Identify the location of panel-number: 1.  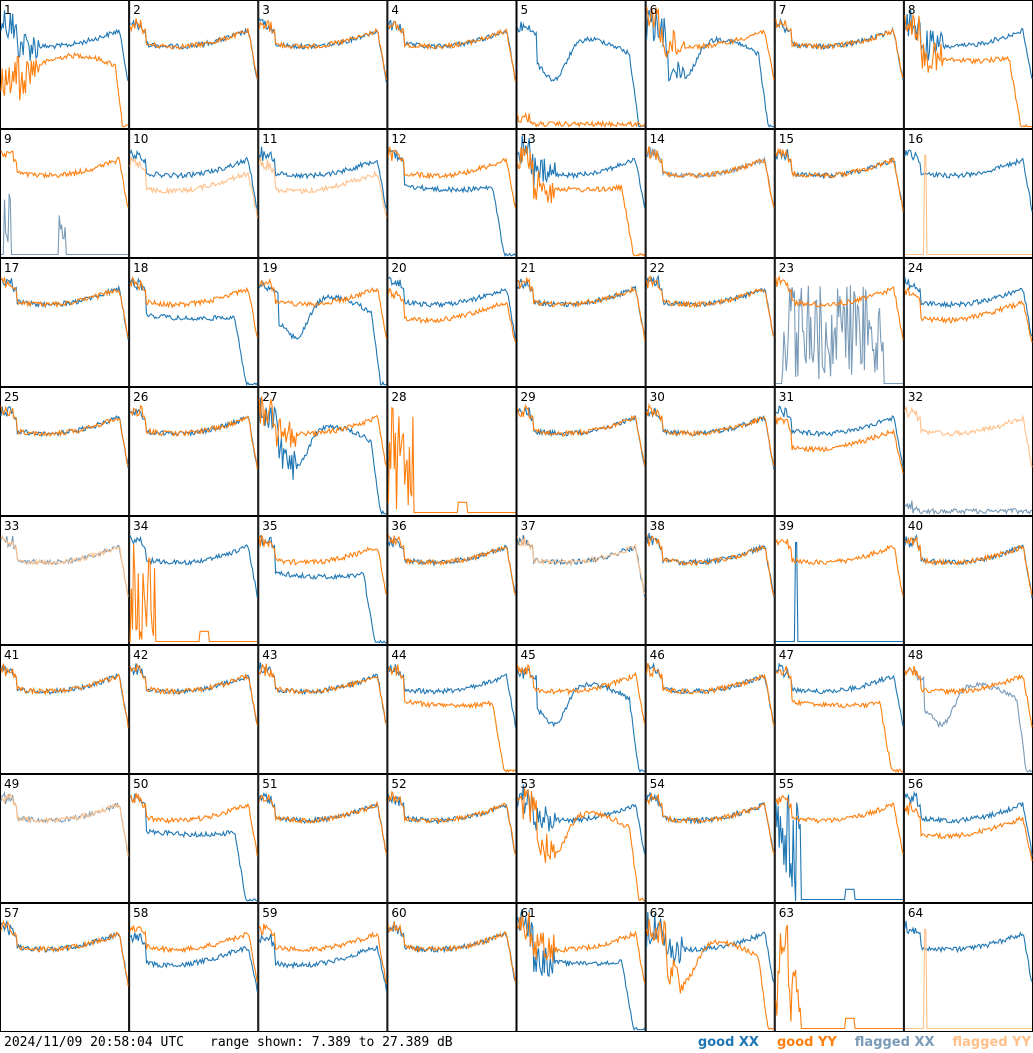
(8, 10).